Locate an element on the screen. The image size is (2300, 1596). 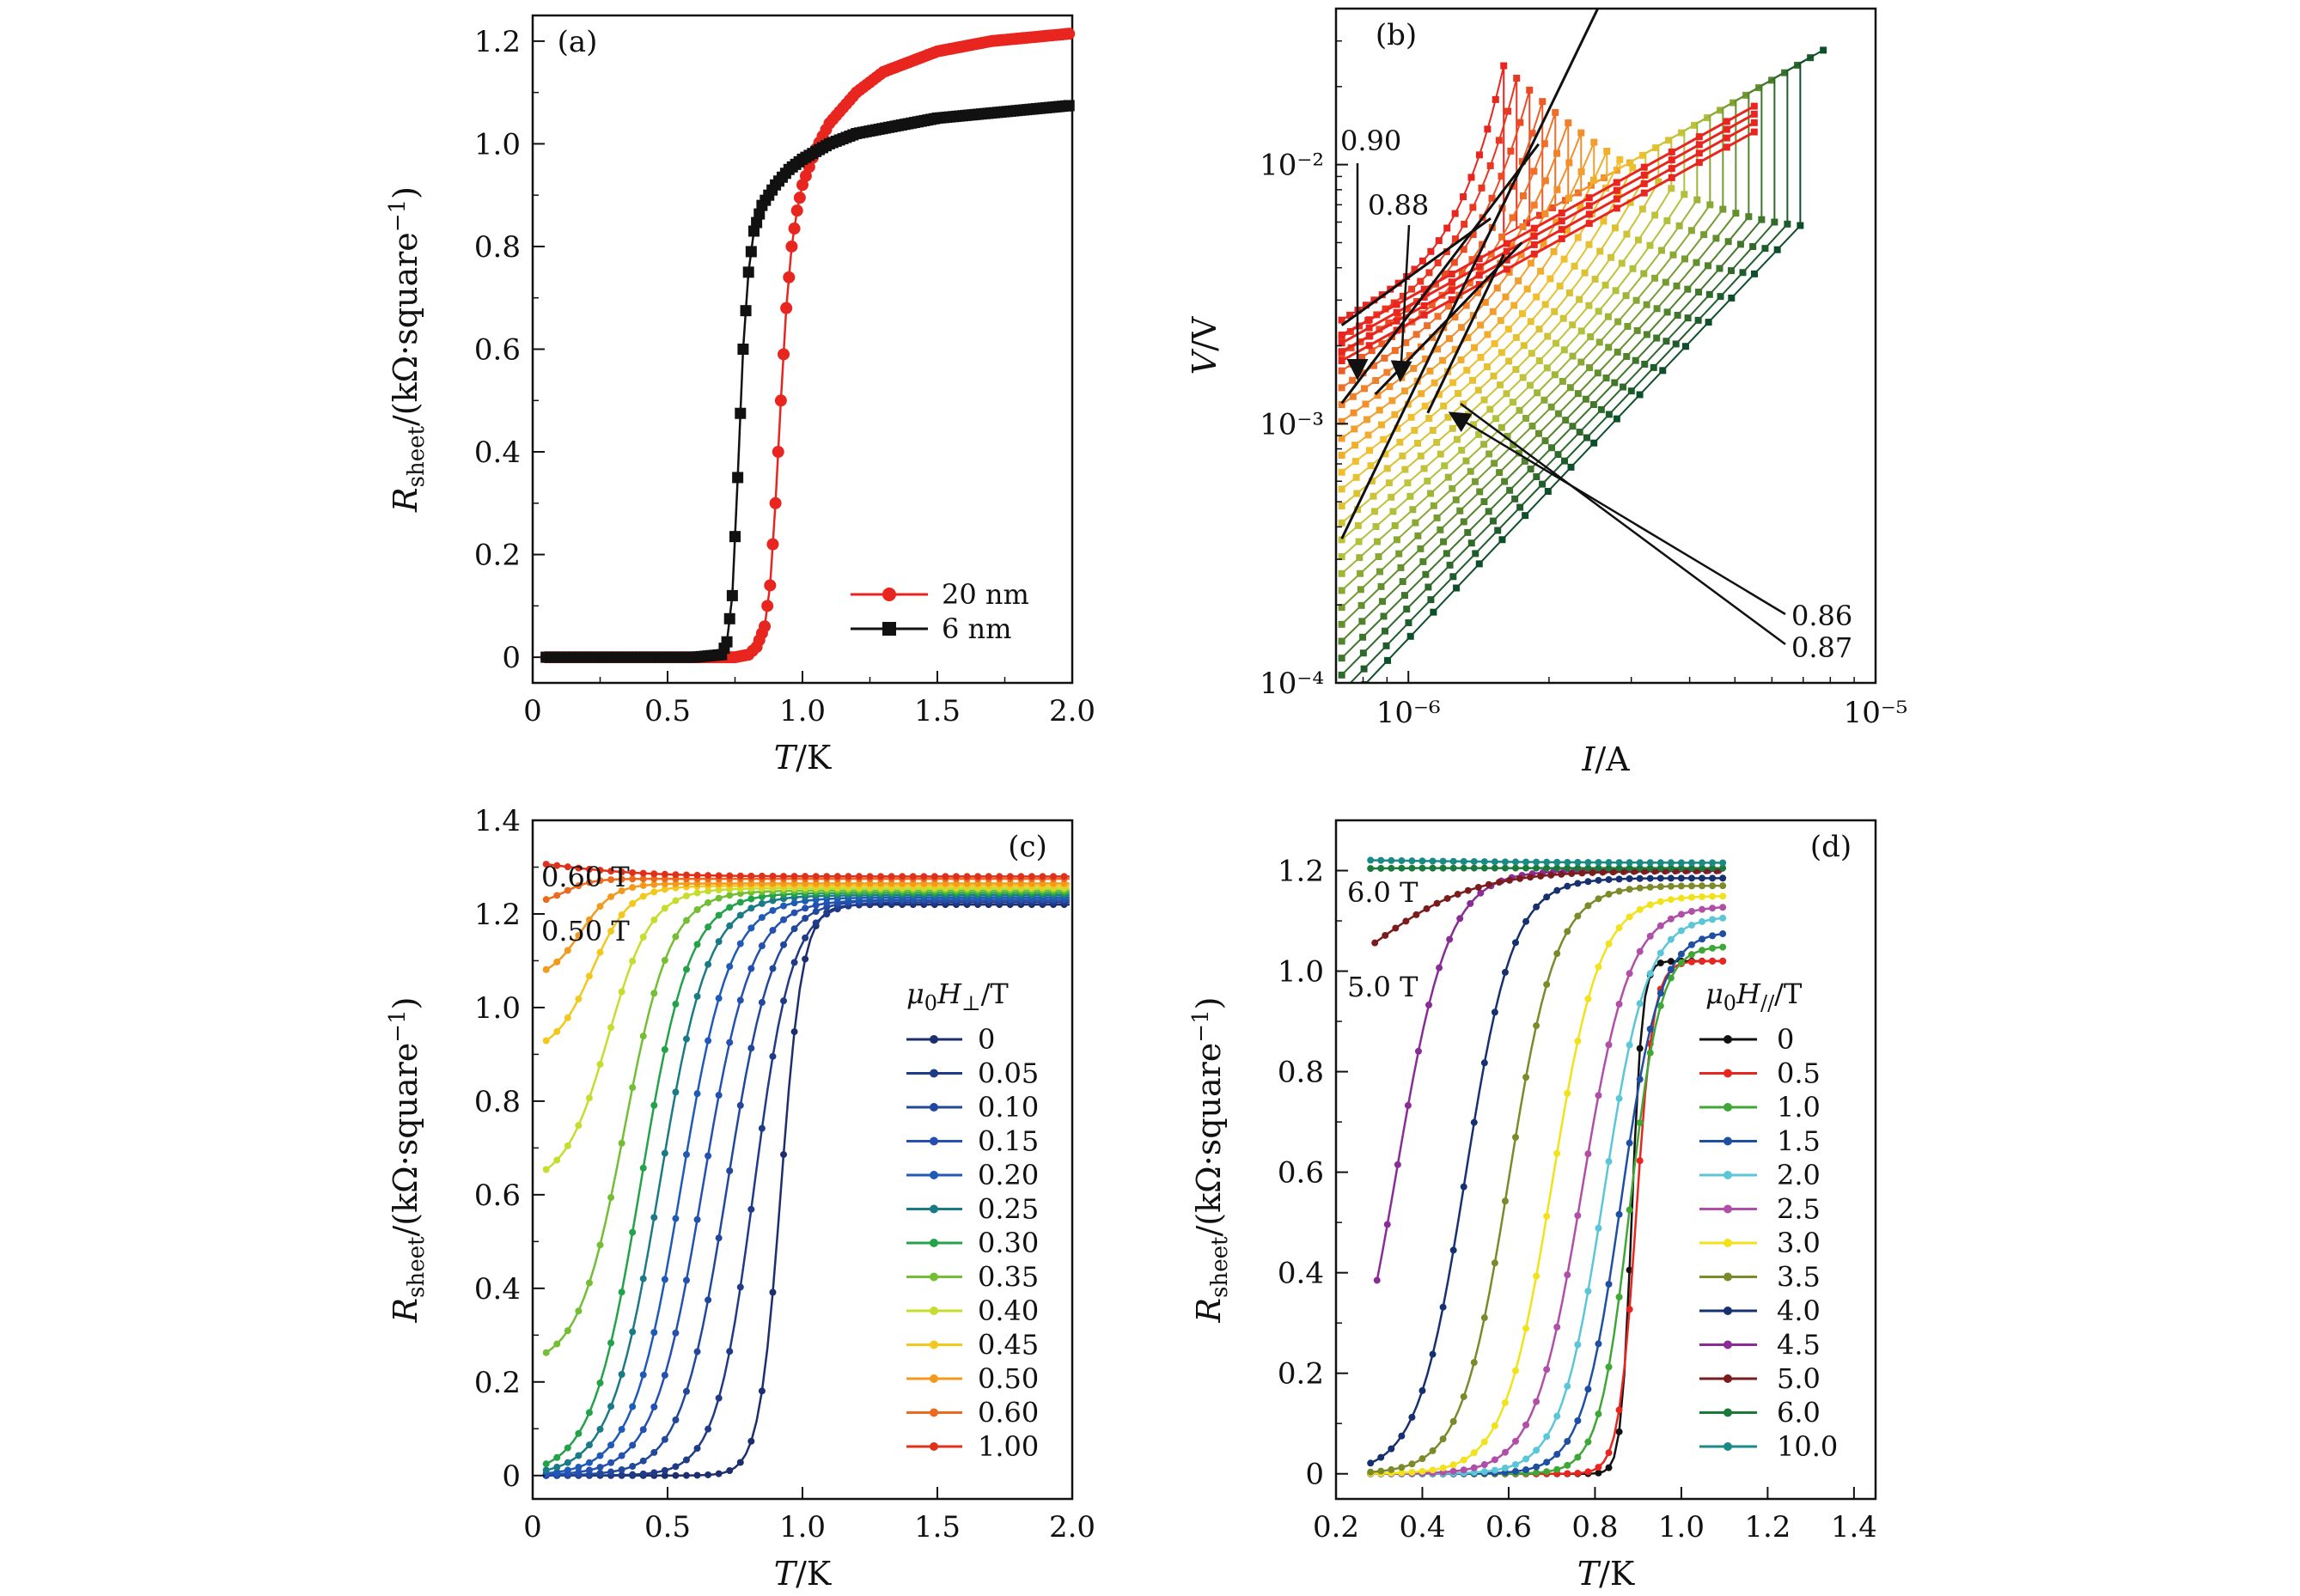
y-tick-label: 1.2 is located at coordinates (498, 42).